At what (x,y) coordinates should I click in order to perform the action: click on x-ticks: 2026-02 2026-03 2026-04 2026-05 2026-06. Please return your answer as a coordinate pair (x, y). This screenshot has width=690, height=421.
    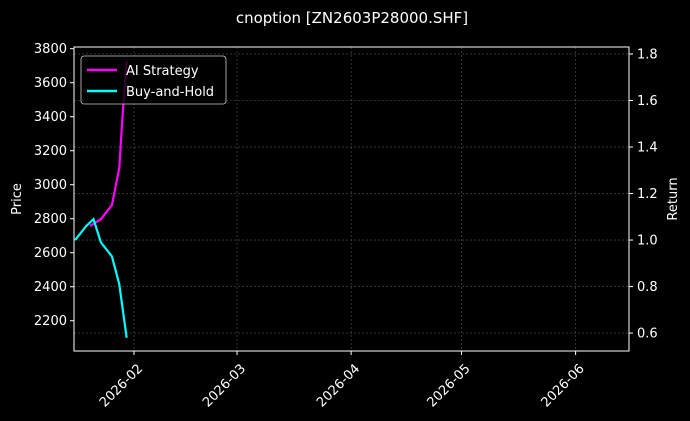
    Looking at the image, I should click on (342, 380).